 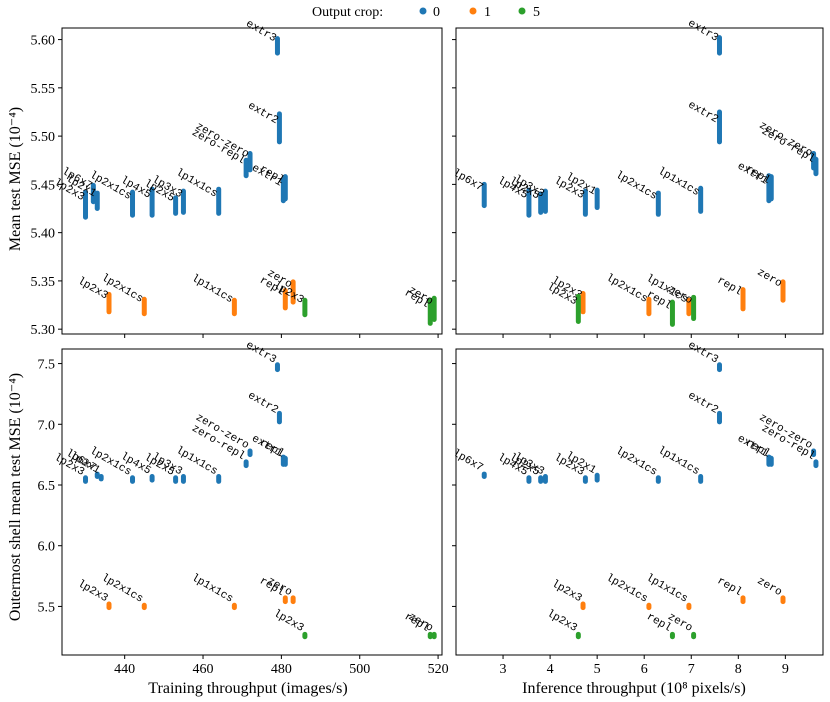 I want to click on legend-label-1: 1, so click(x=487, y=12).